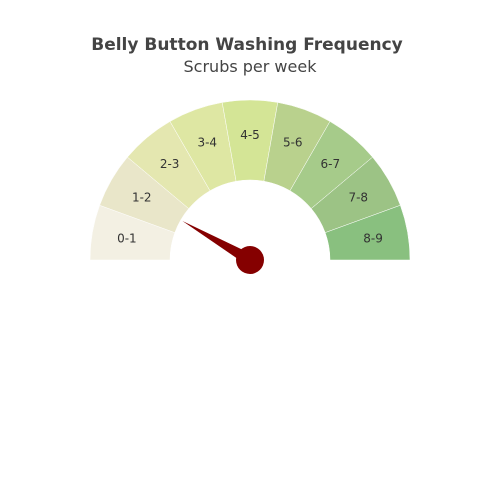  Describe the element at coordinates (373, 238) in the screenshot. I see `gauge-segment-label: 8-9` at that location.